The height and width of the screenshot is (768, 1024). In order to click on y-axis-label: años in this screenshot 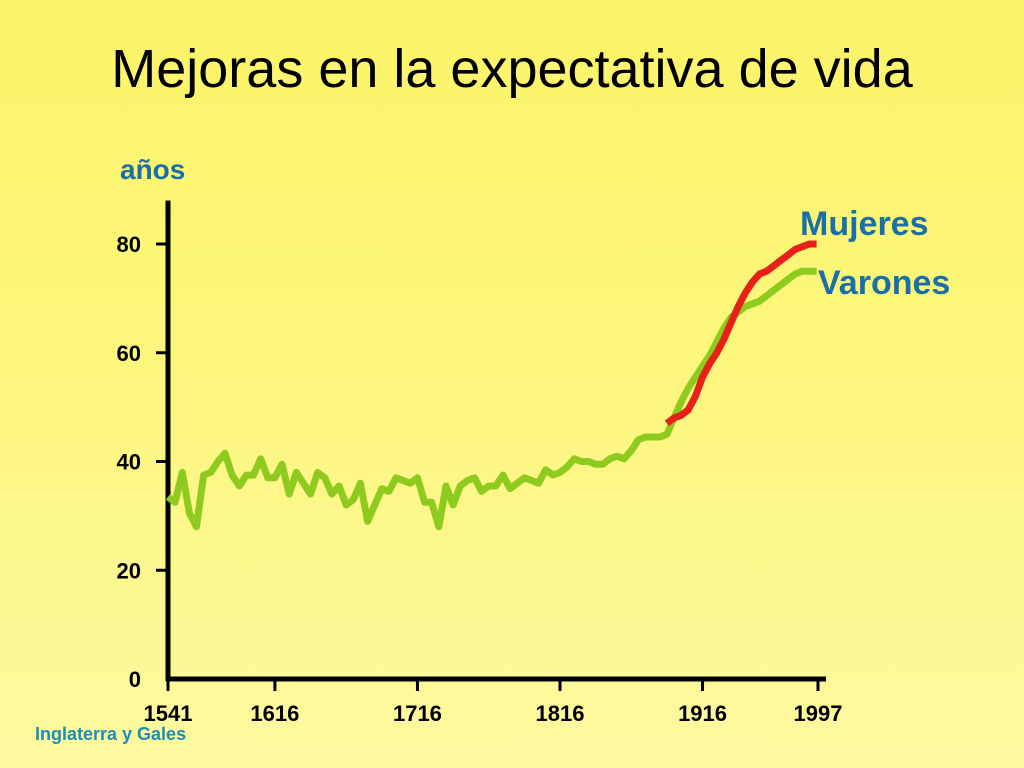, I will do `click(153, 169)`.